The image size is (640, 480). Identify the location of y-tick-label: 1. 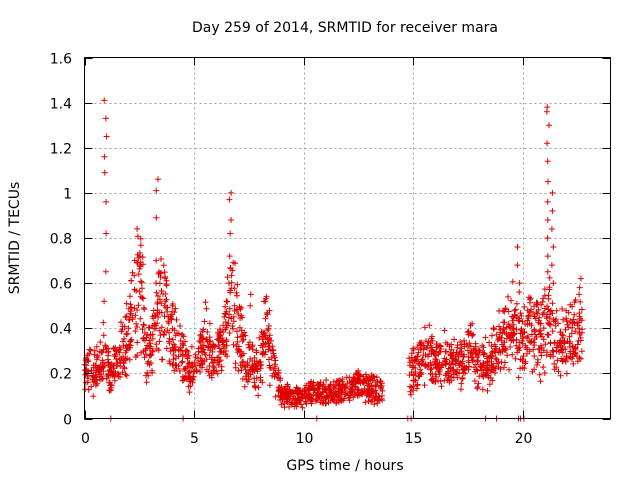
(67, 195).